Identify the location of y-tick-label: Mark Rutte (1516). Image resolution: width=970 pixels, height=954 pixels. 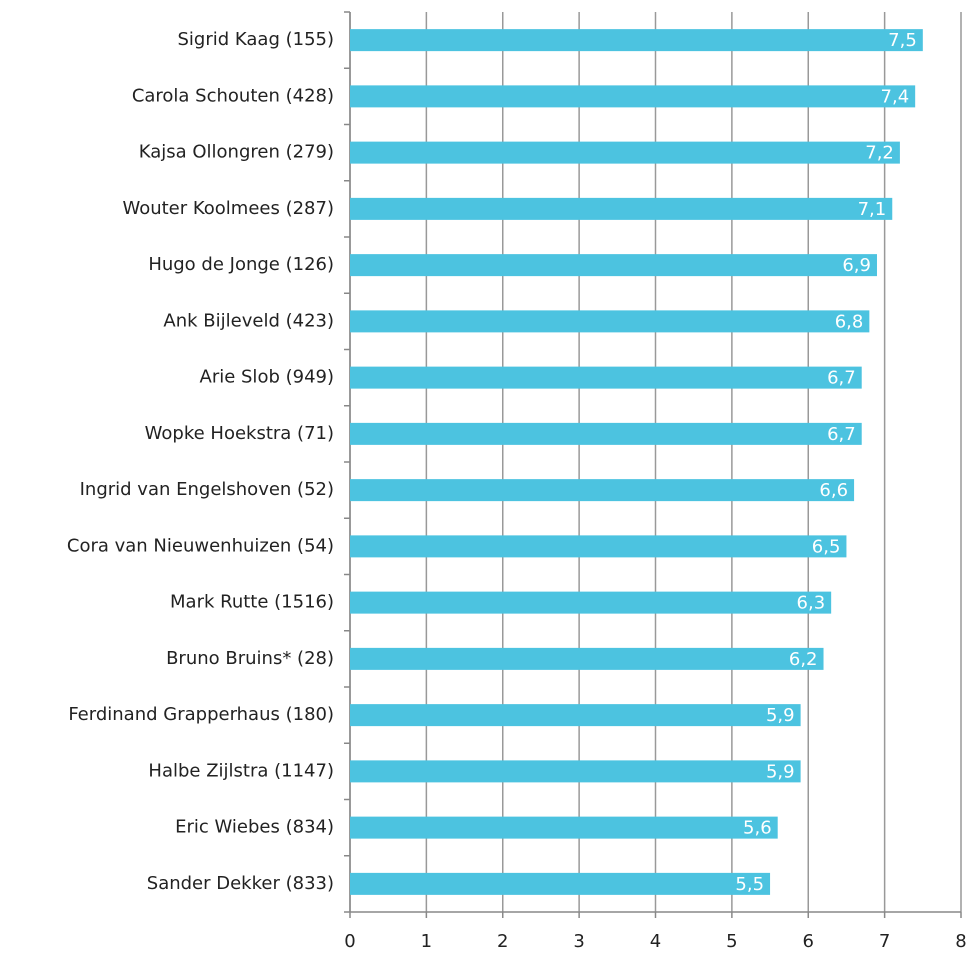
(252, 602).